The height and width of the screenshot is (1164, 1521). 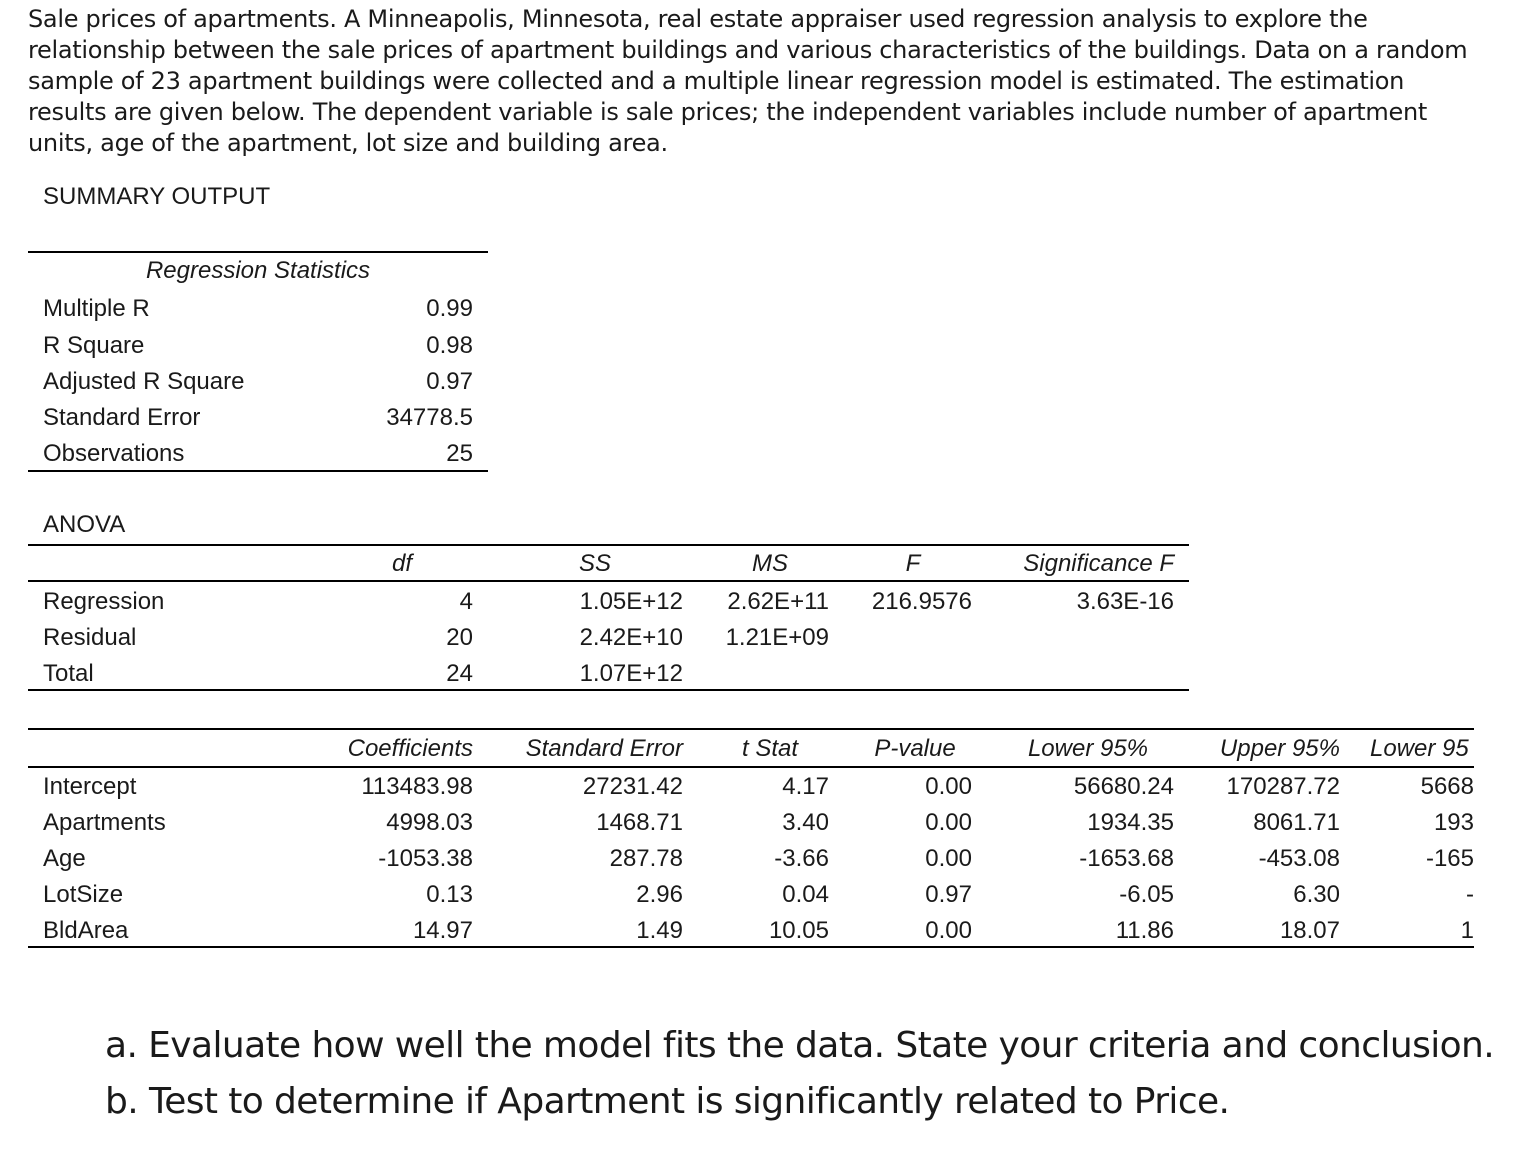 I want to click on coef-row-label: BldArea, so click(x=86, y=930).